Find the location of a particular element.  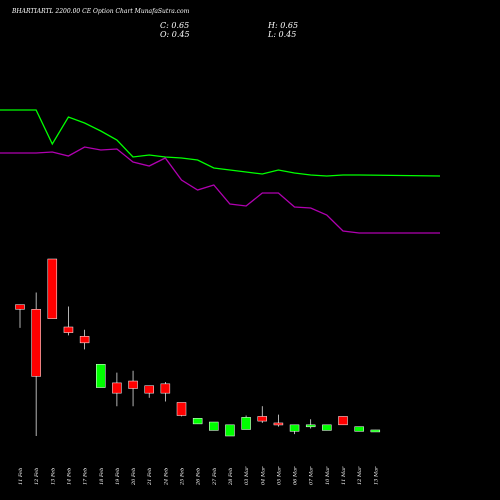

x-tick-label: 19 Feb is located at coordinates (118, 476).